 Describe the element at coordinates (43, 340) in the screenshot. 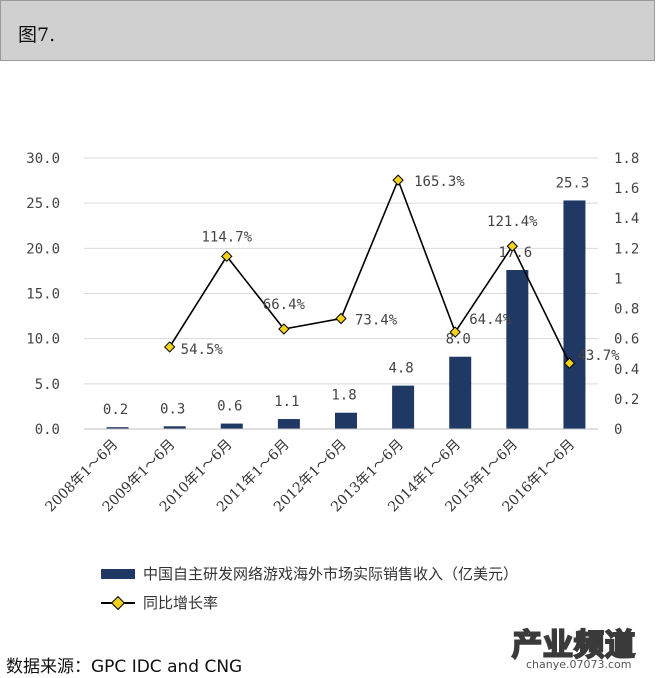

I see `y-tick-label: 10.0` at that location.